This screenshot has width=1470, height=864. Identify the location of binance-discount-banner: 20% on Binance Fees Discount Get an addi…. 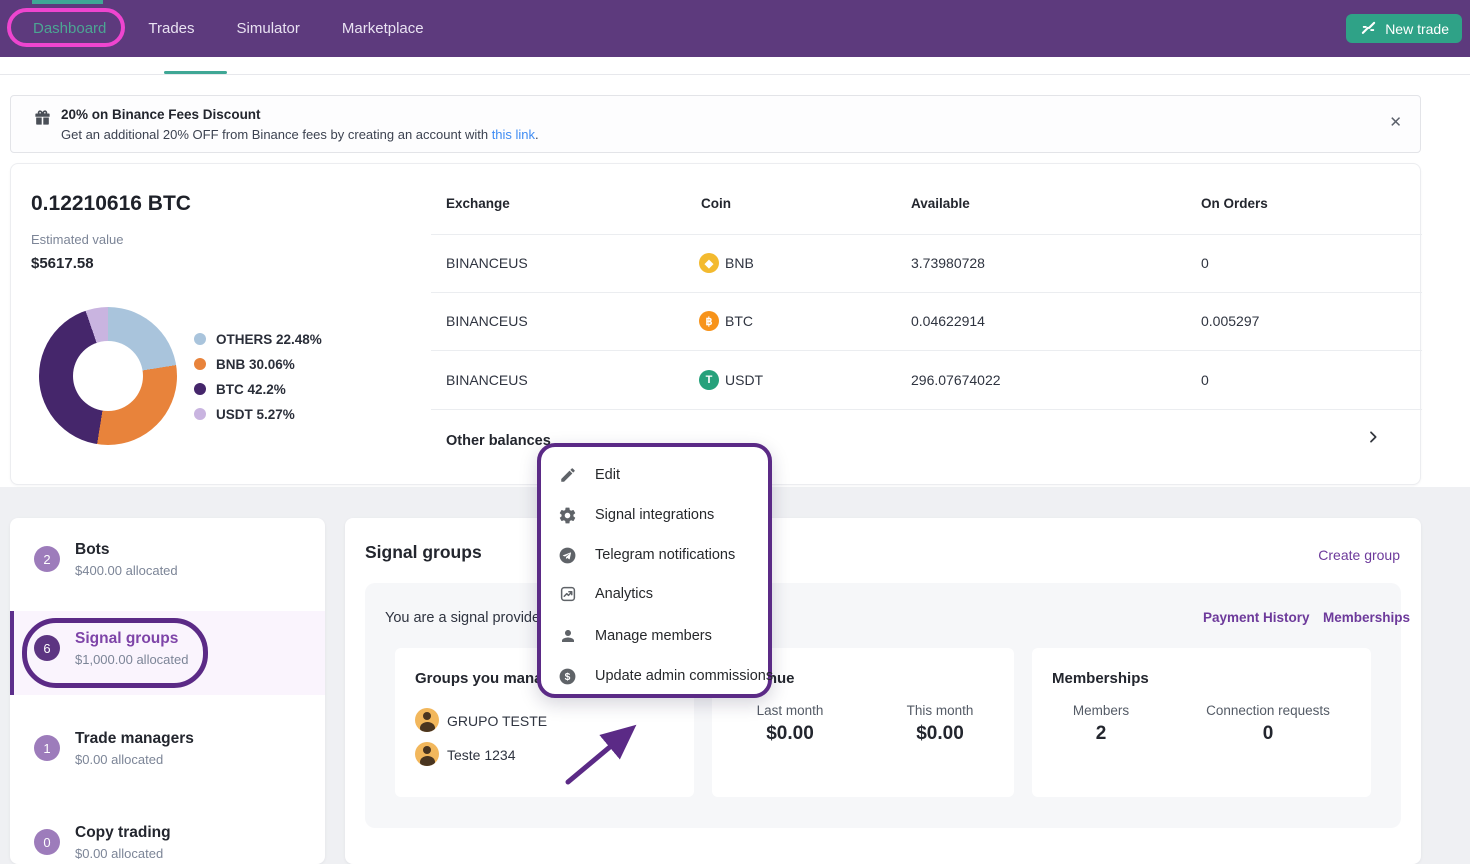
(715, 124).